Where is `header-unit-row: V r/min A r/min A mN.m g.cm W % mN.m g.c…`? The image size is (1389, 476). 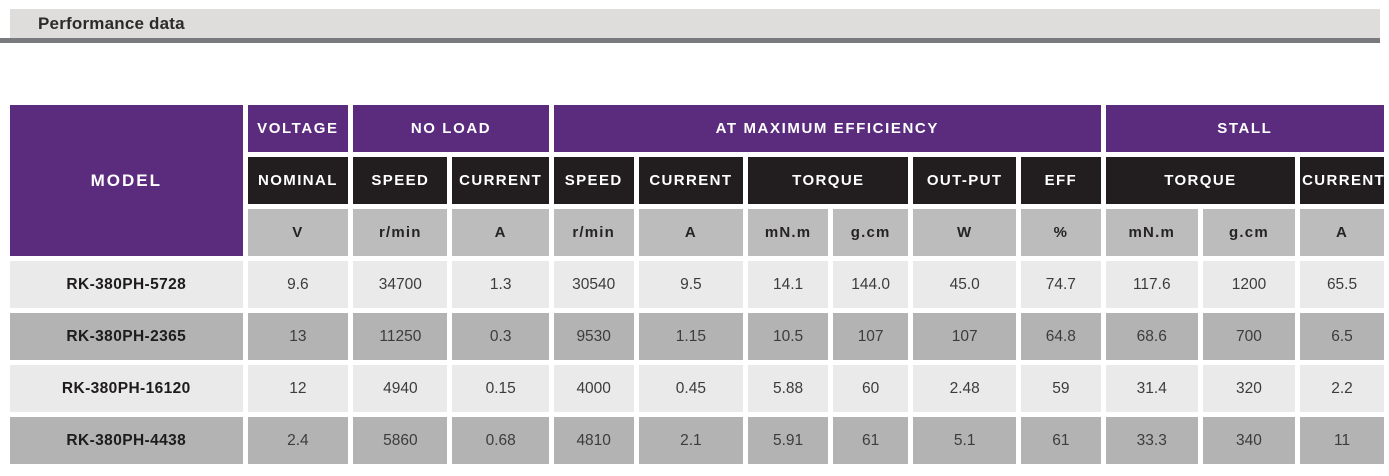
header-unit-row: V r/min A r/min A mN.m g.cm W % mN.m g.c… is located at coordinates (697, 232).